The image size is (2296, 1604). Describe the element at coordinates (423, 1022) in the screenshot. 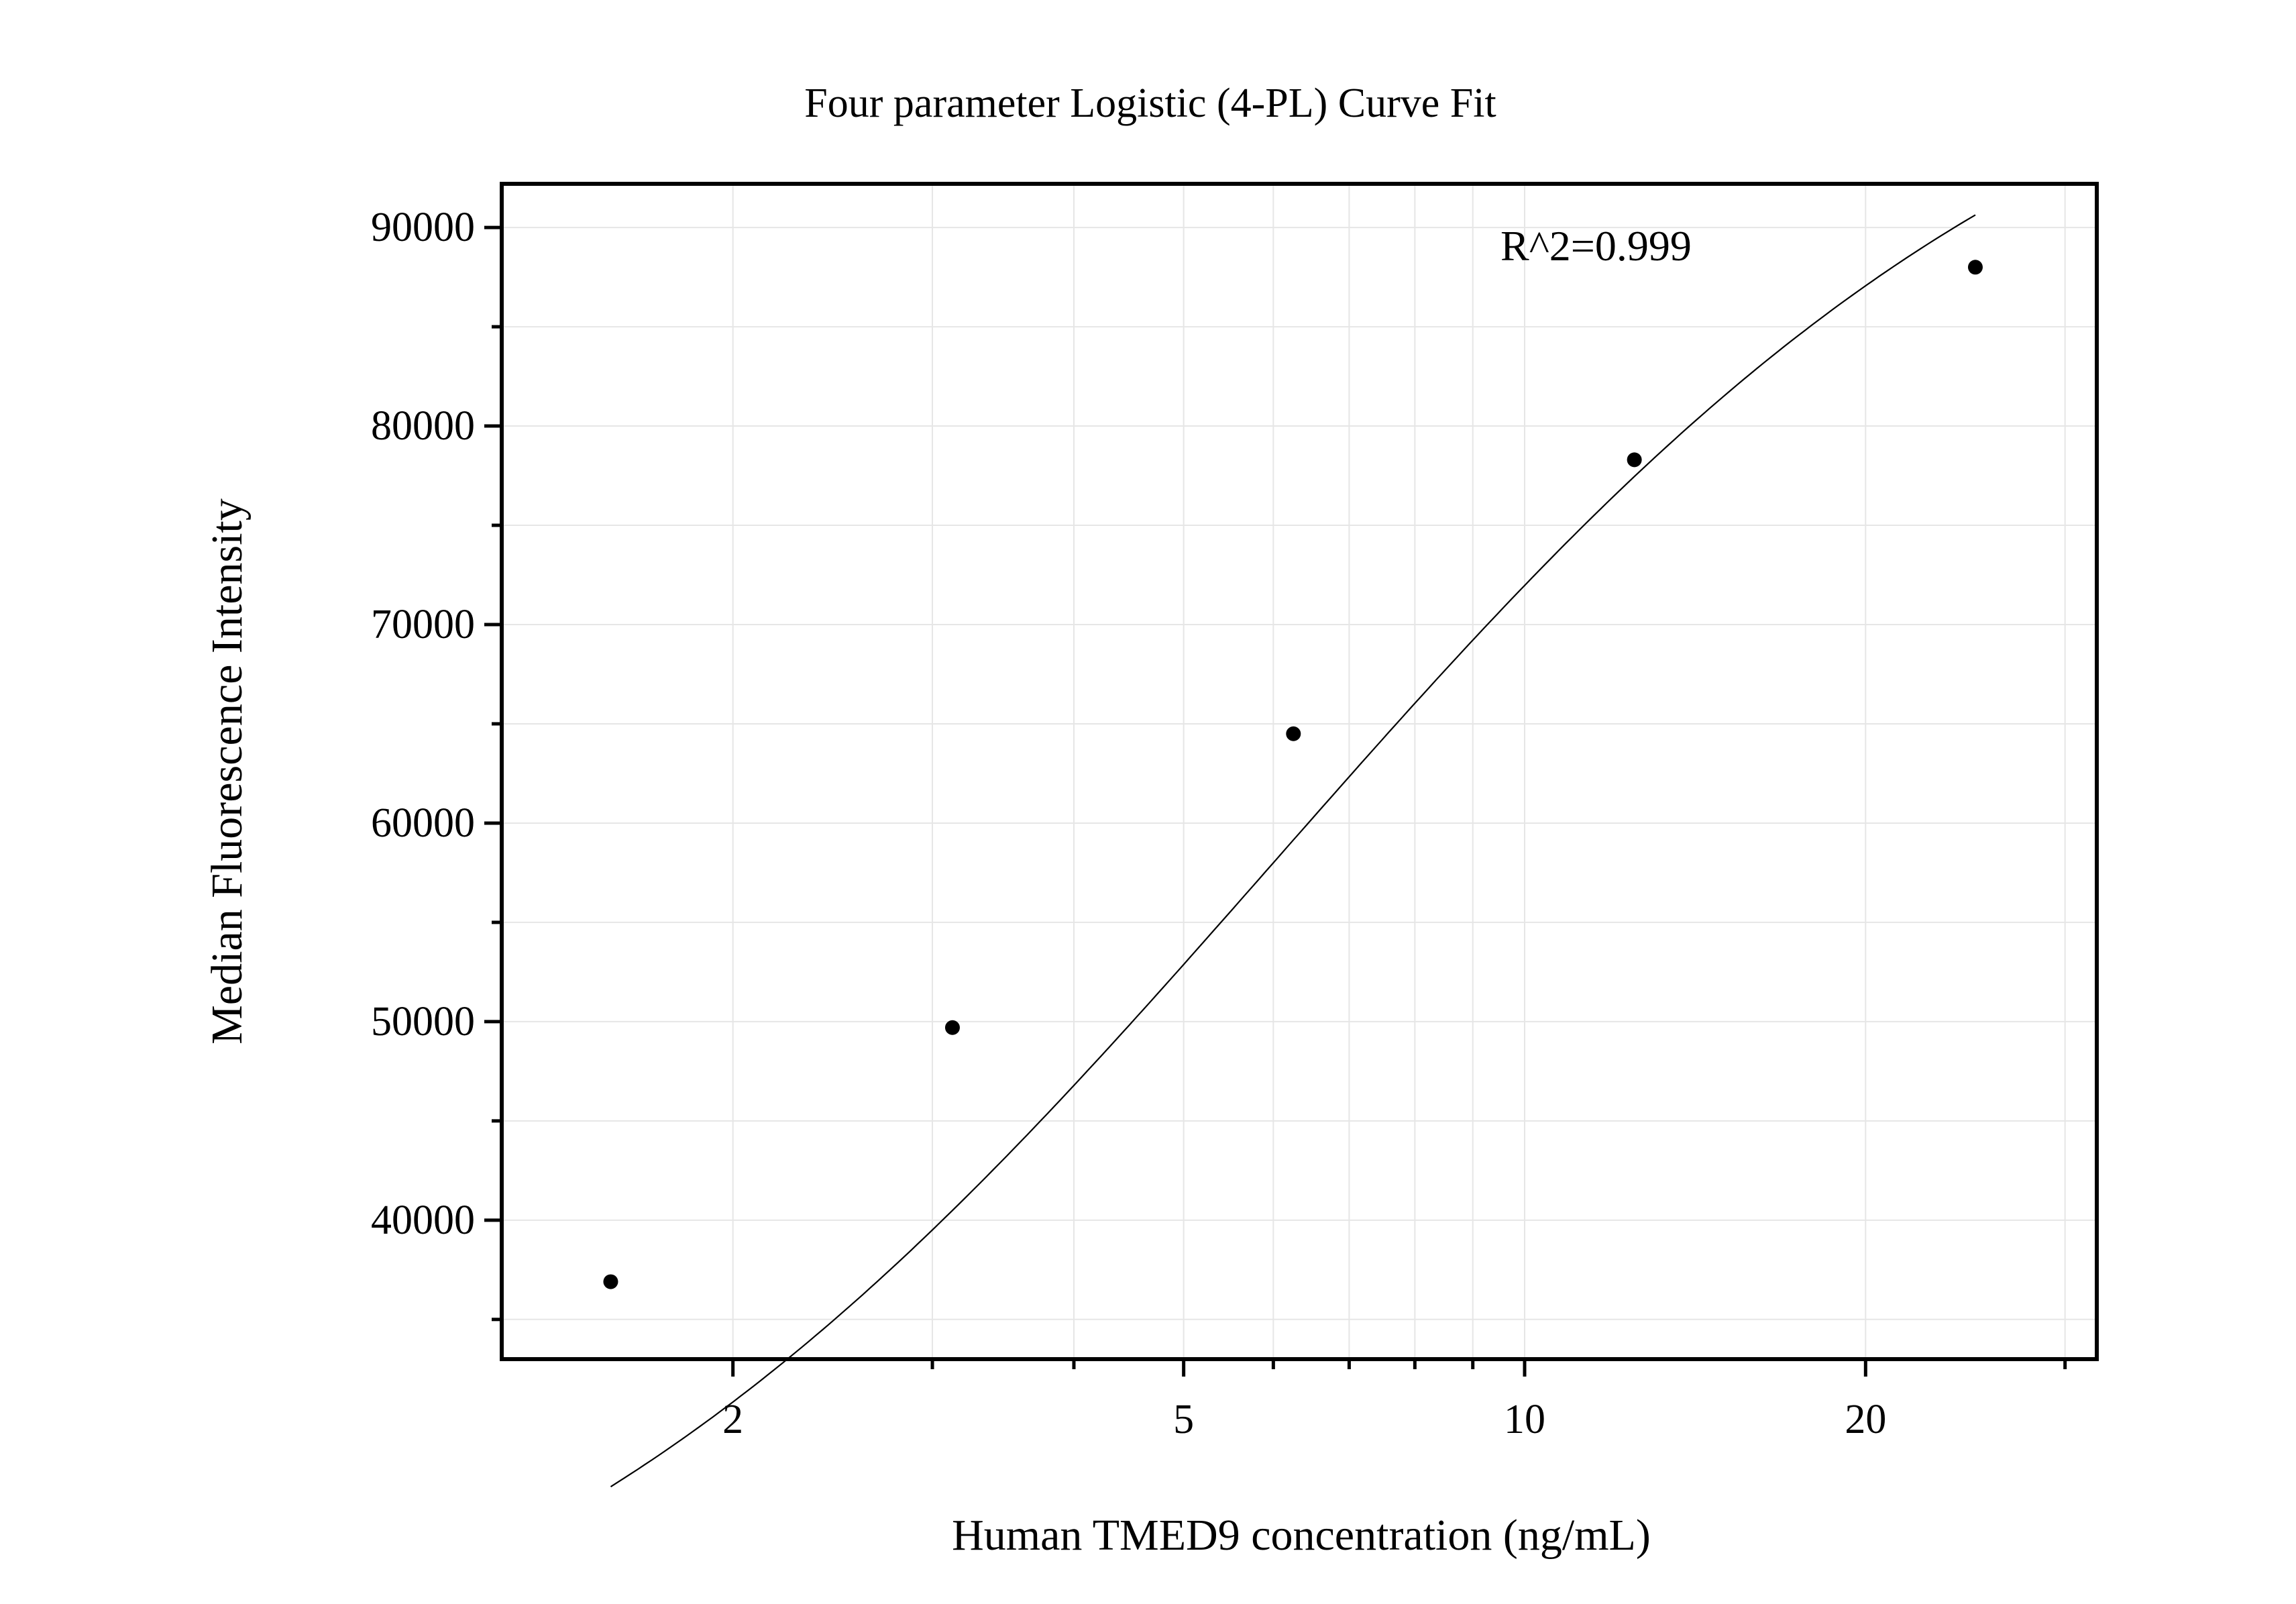

I see `y-tick-label: 50000` at that location.